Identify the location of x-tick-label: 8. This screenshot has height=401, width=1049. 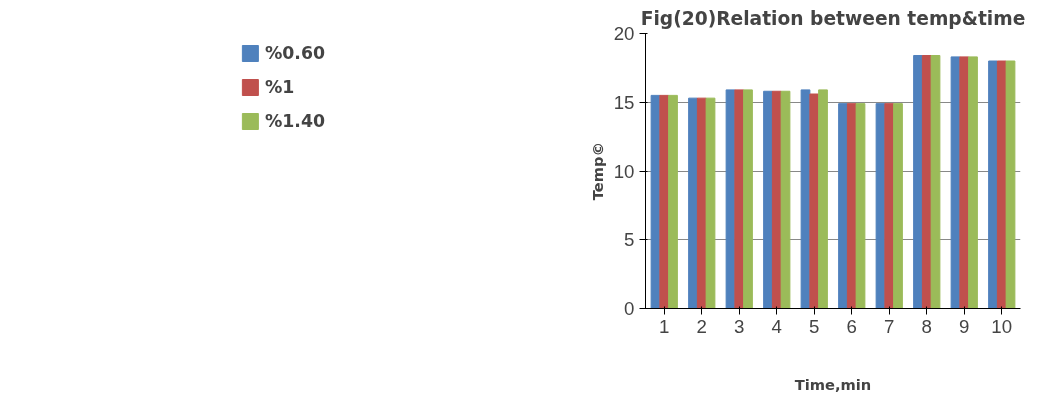
(926, 326).